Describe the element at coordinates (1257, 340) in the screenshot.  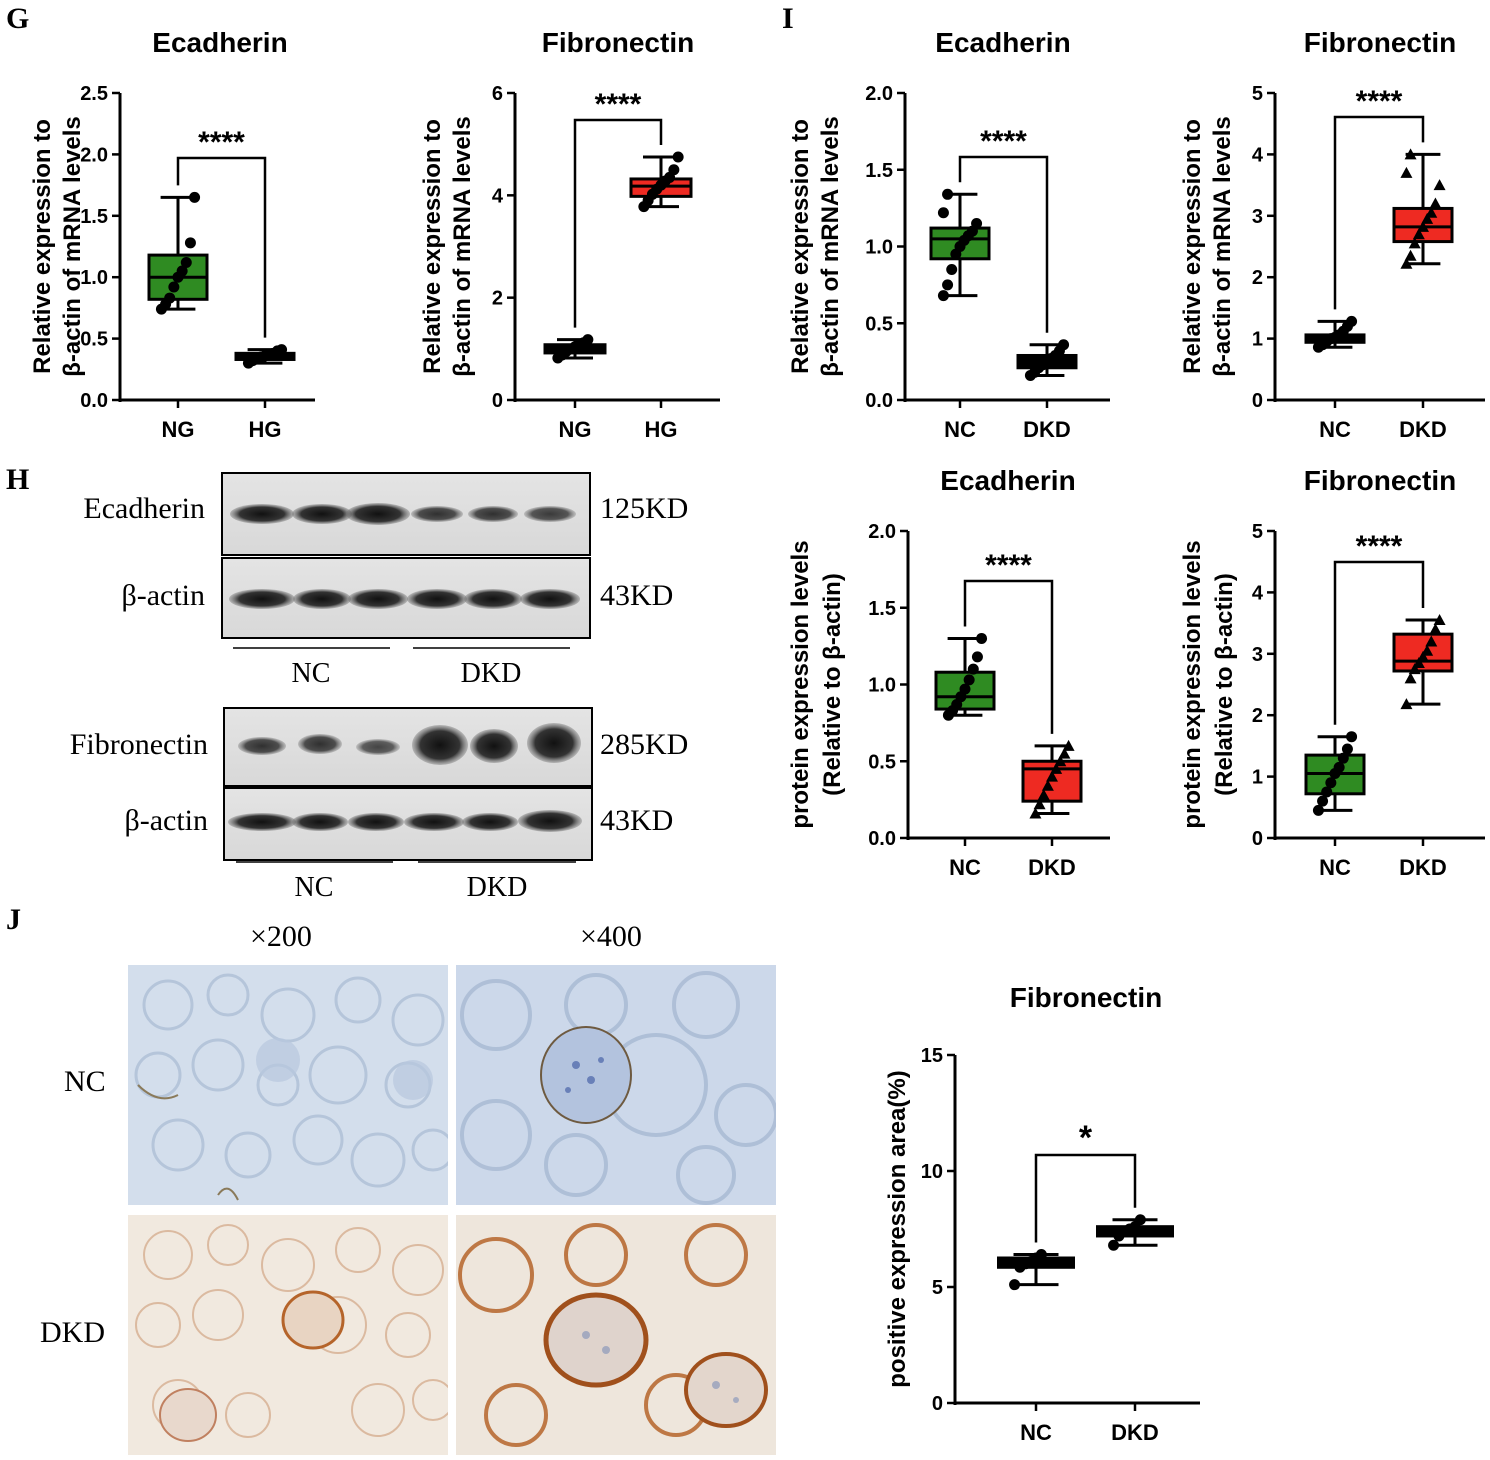
I see `y-tick-label: 1` at that location.